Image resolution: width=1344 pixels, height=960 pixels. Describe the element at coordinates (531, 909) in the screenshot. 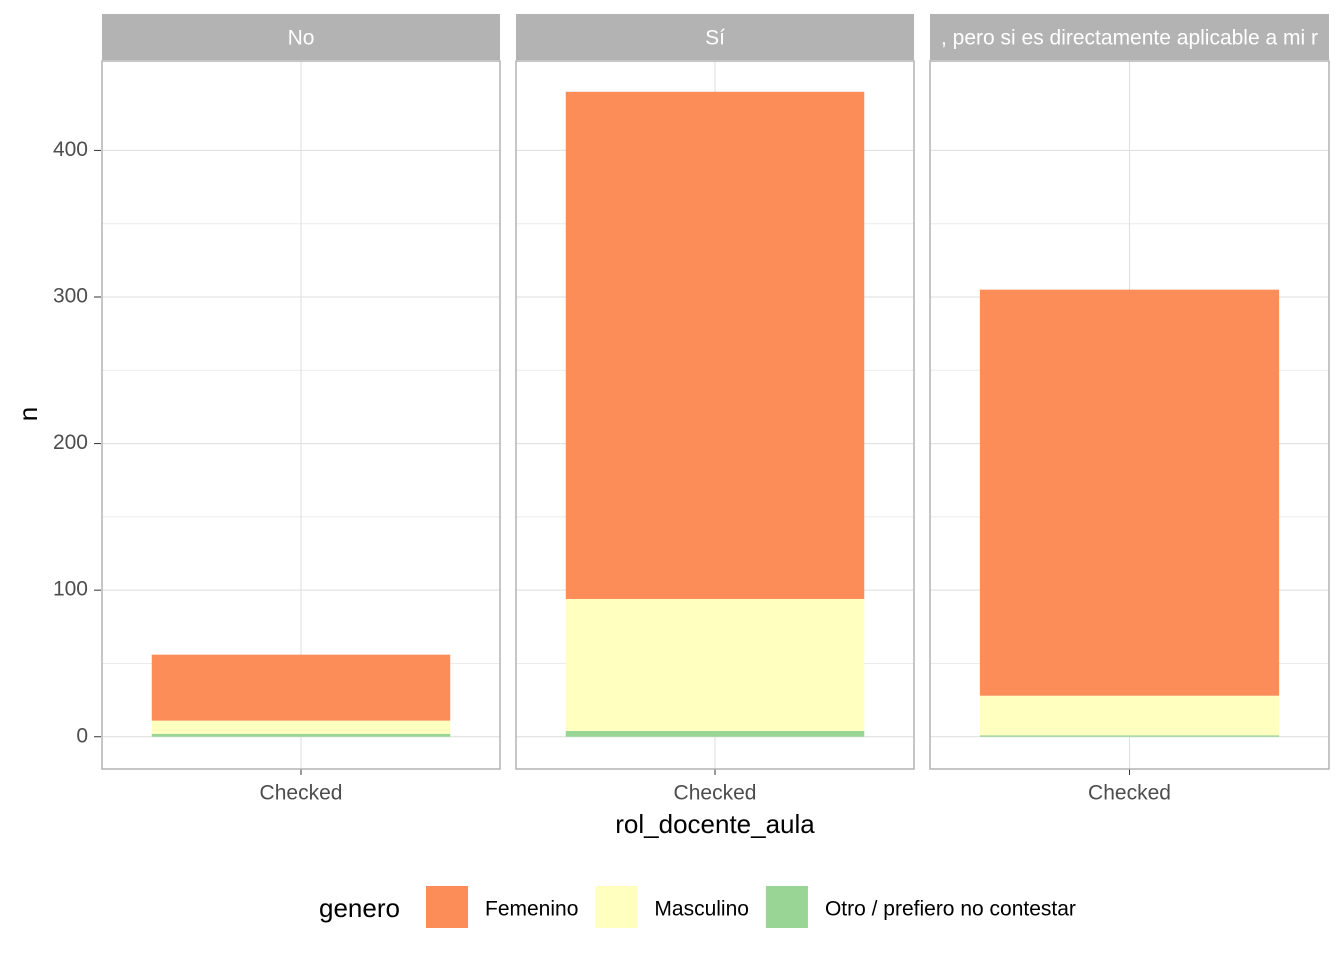

I see `legend-label: Femenino` at that location.